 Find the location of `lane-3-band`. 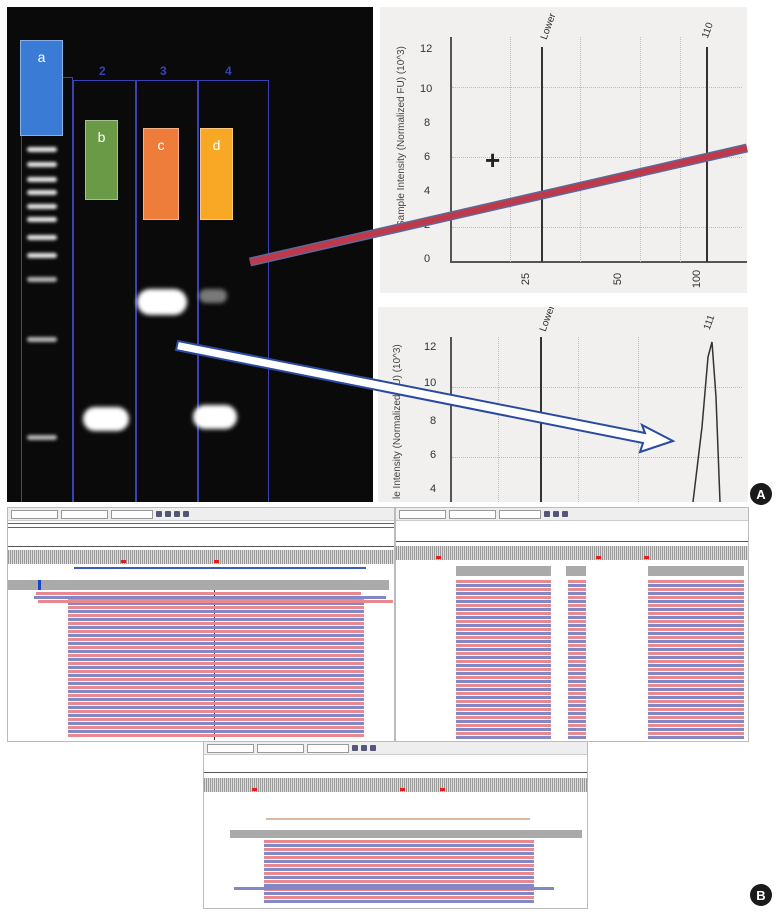

lane-3-band is located at coordinates (162, 302).